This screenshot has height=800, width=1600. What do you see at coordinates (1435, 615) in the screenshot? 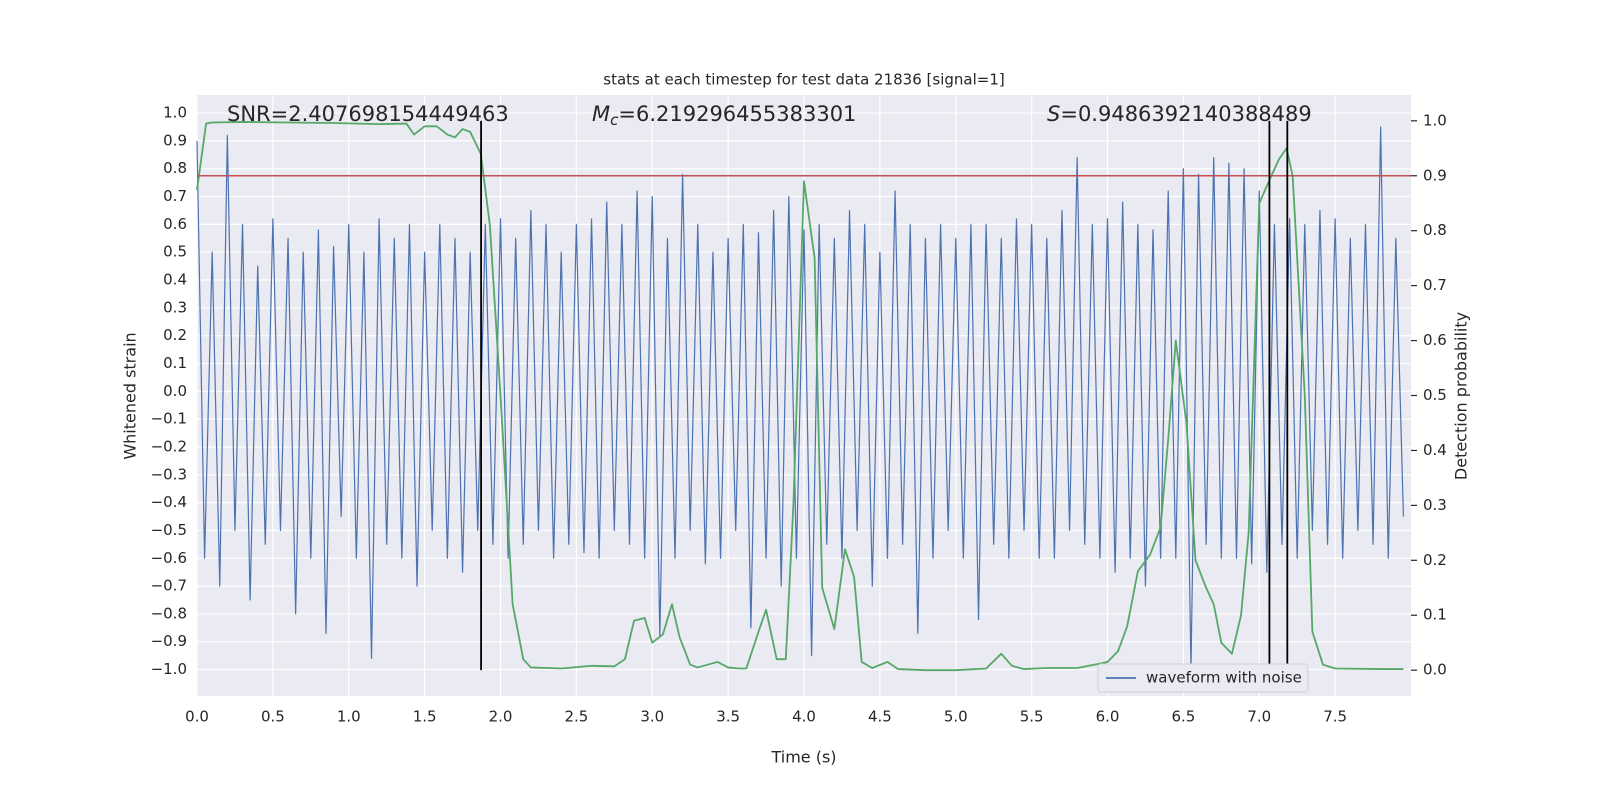
I see `y2-tick-label: 0.1` at bounding box center [1435, 615].